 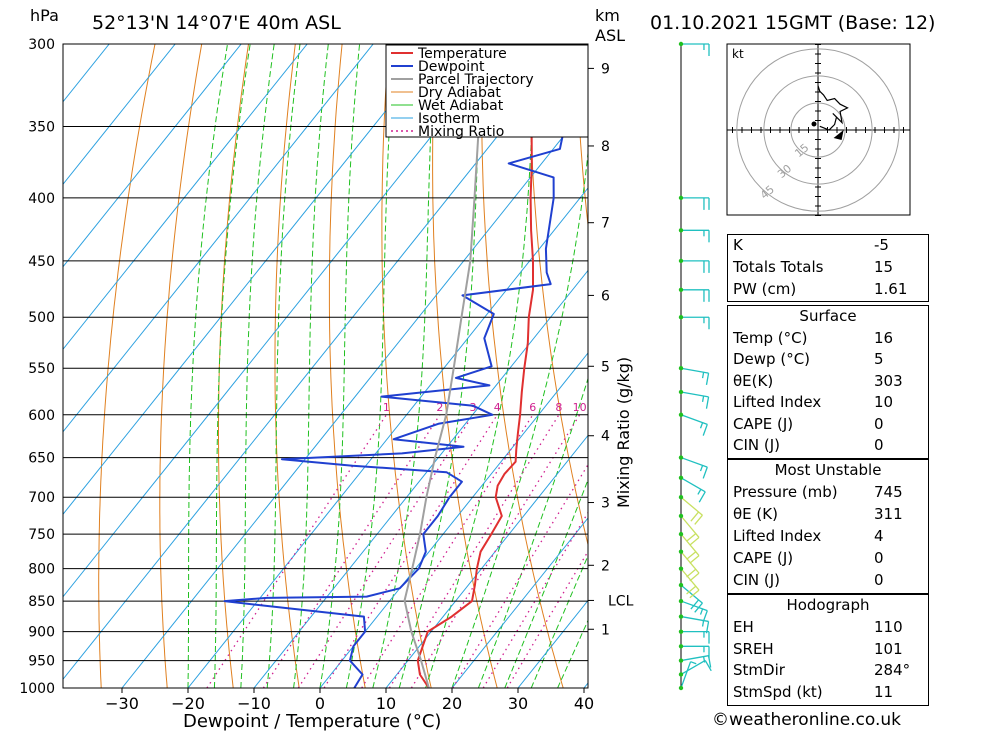 What do you see at coordinates (828, 360) in the screenshot?
I see `index-row: Dewp (°C) 5` at bounding box center [828, 360].